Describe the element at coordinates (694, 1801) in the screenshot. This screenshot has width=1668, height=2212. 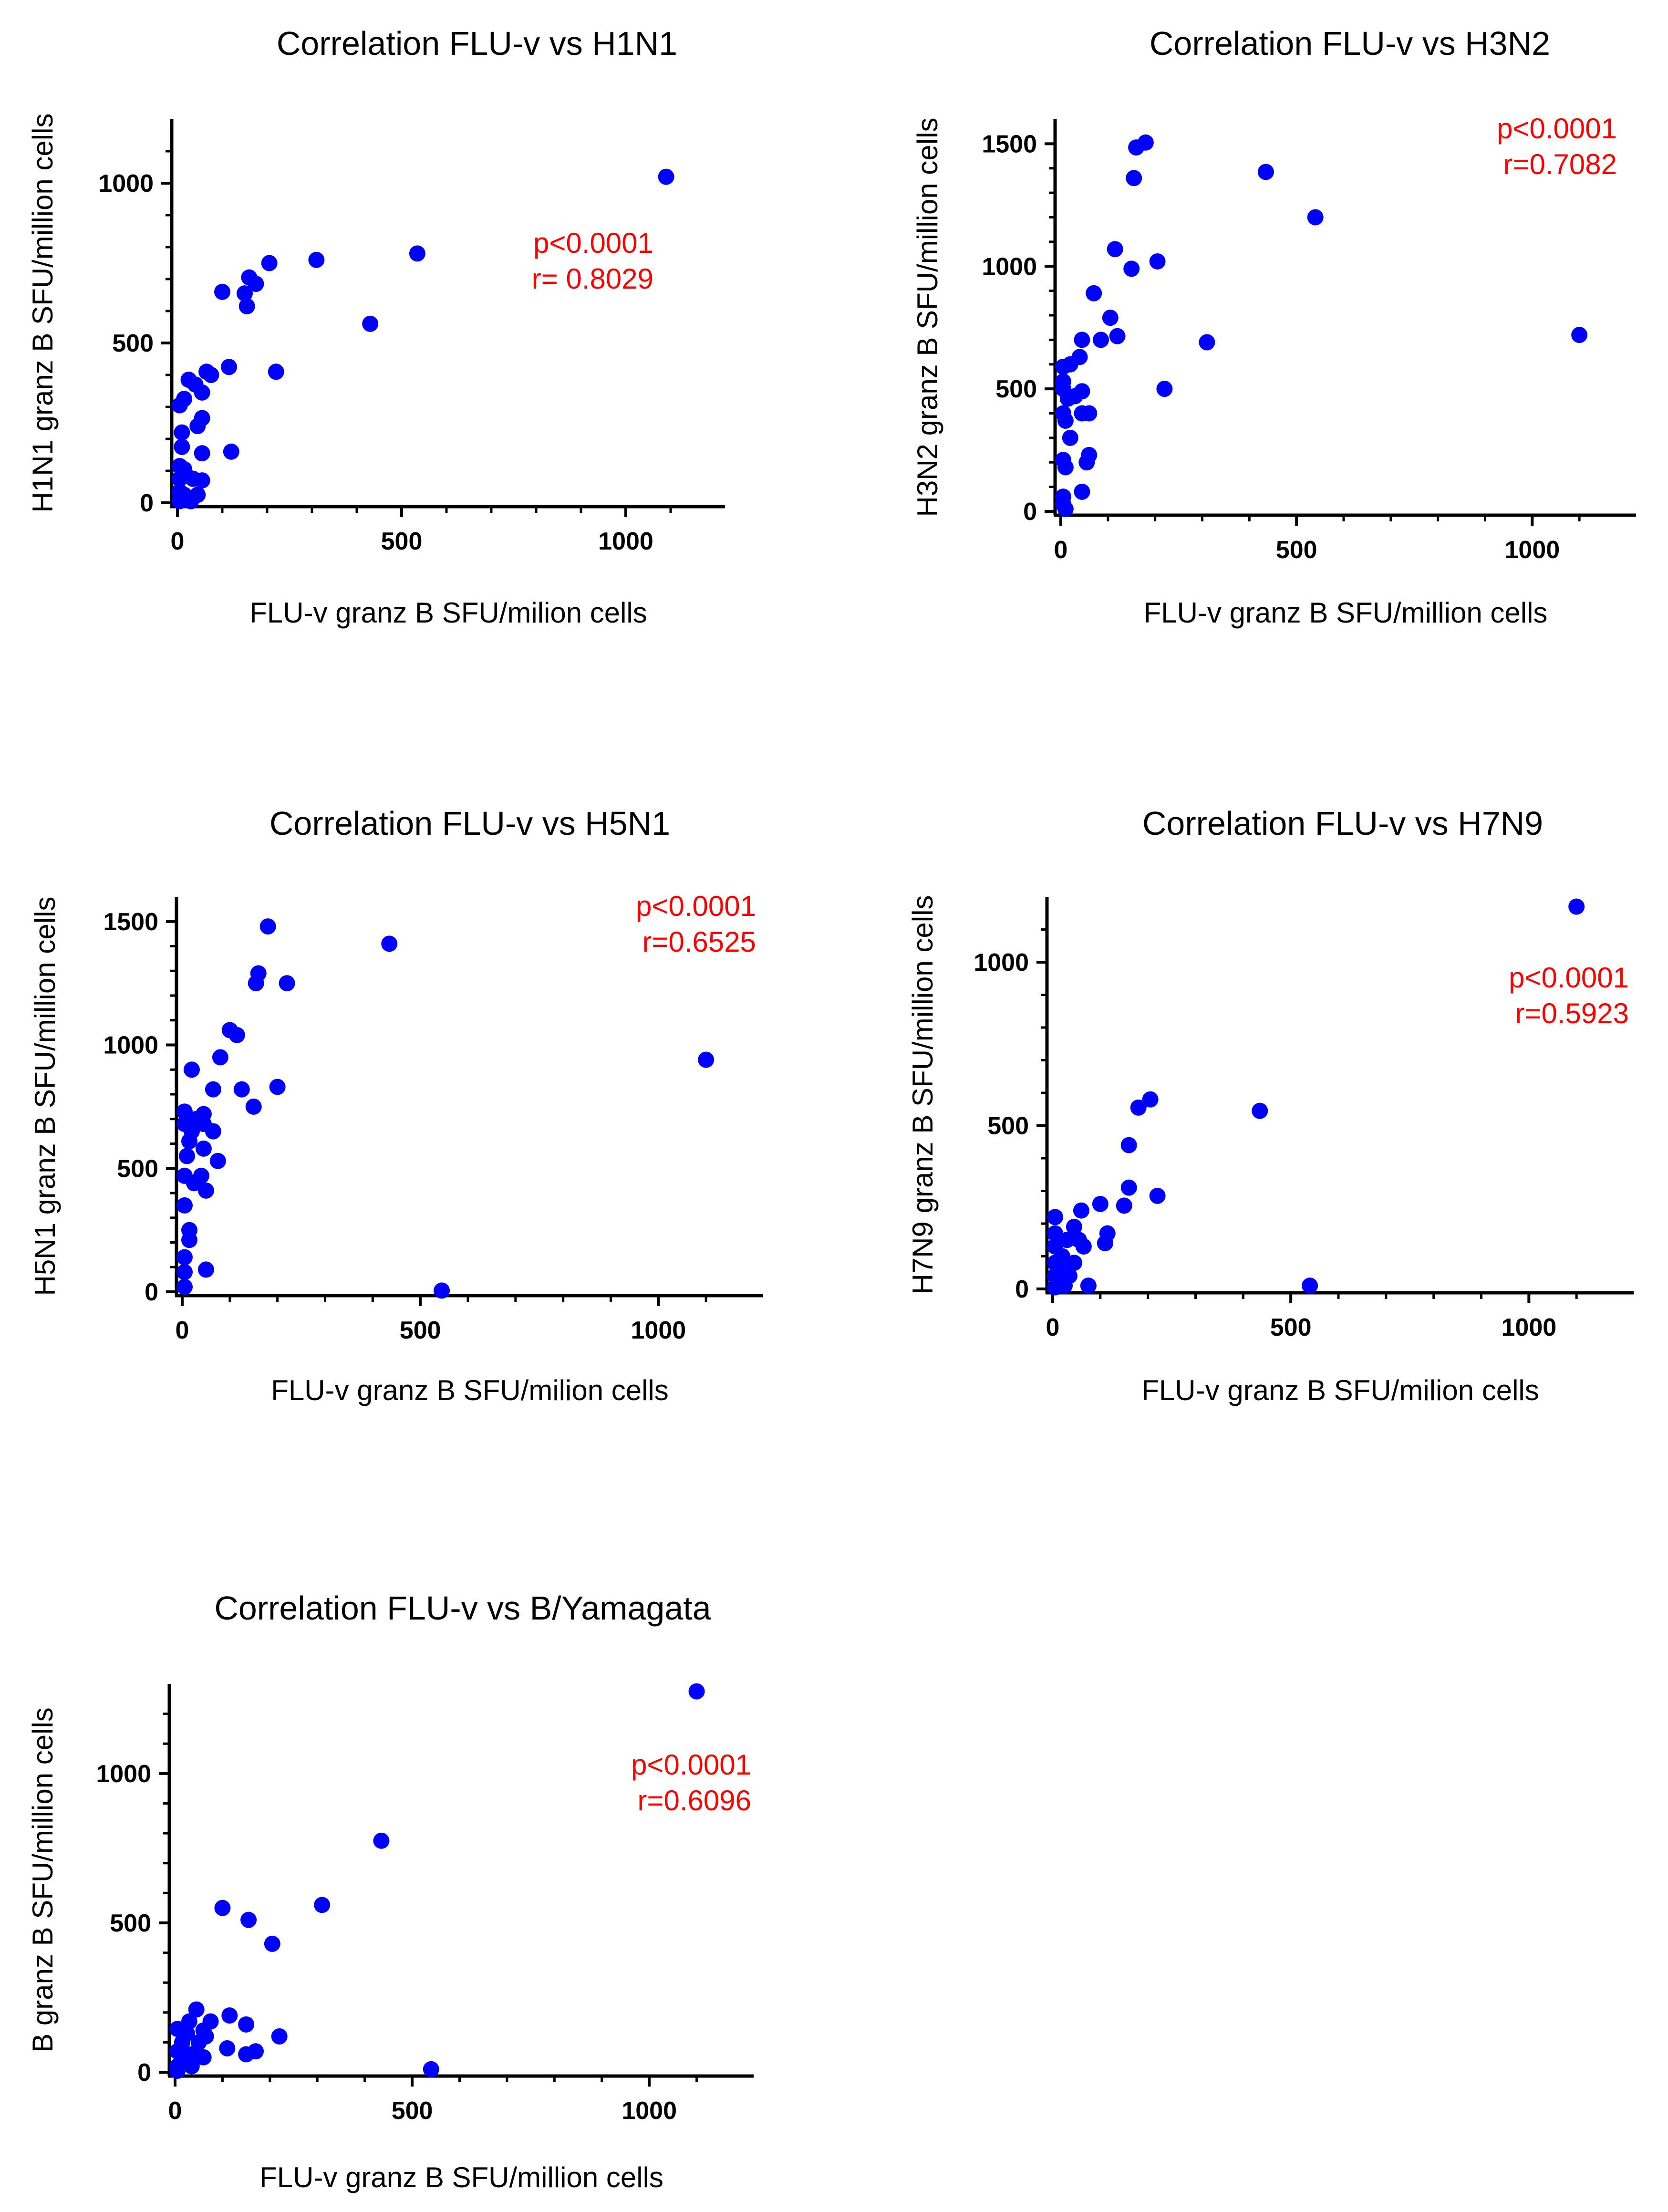
I see `r-value-annotation: r=0.6096` at that location.